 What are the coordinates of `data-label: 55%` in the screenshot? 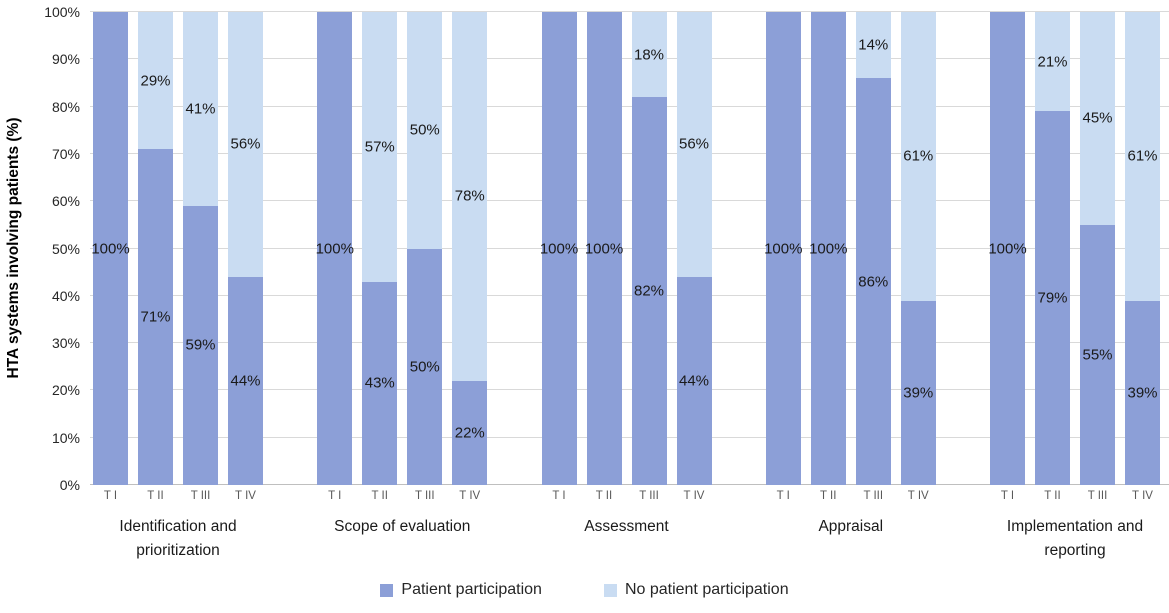 It's located at (1097, 355).